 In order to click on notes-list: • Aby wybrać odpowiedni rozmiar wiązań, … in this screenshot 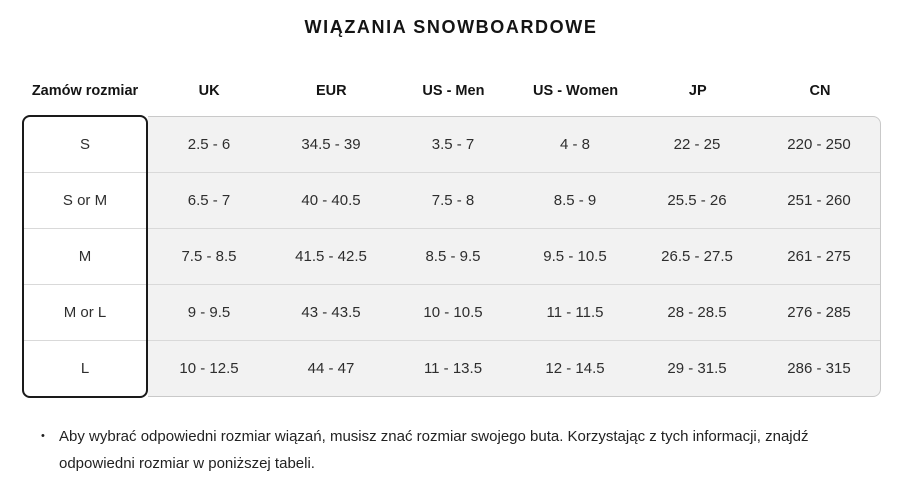, I will do `click(454, 450)`.